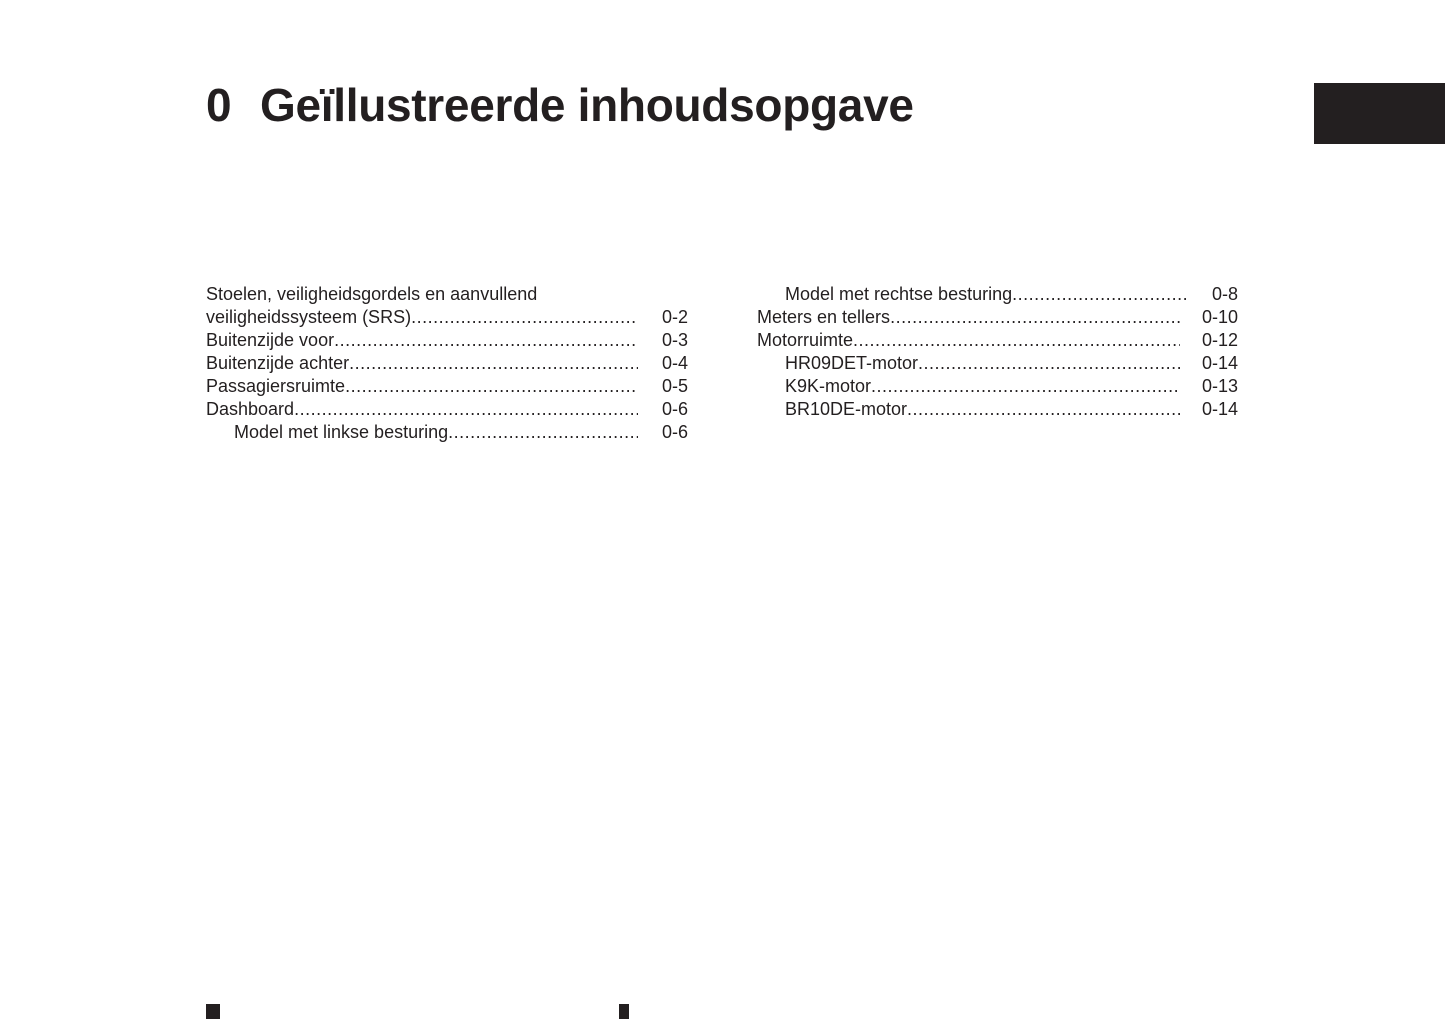 Image resolution: width=1445 pixels, height=1019 pixels. What do you see at coordinates (674, 294) in the screenshot?
I see `toc-entry-page` at bounding box center [674, 294].